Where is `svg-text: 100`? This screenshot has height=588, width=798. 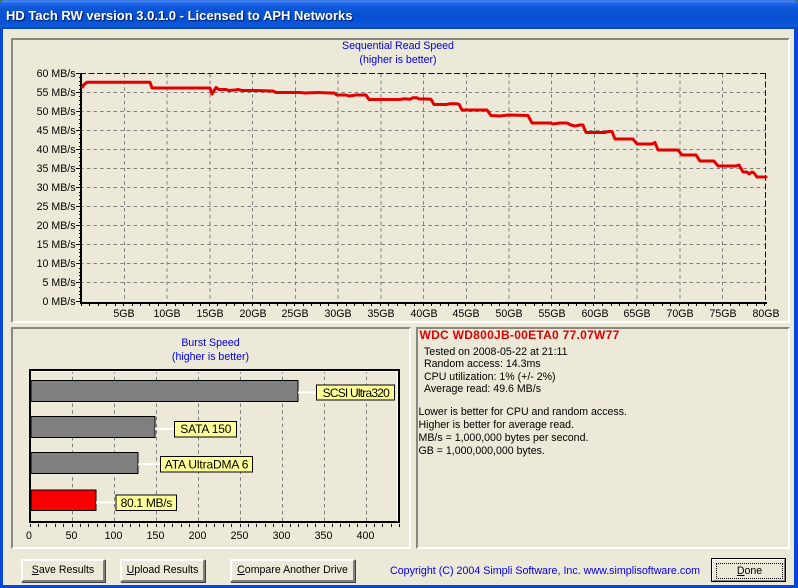 svg-text: 100 is located at coordinates (114, 536).